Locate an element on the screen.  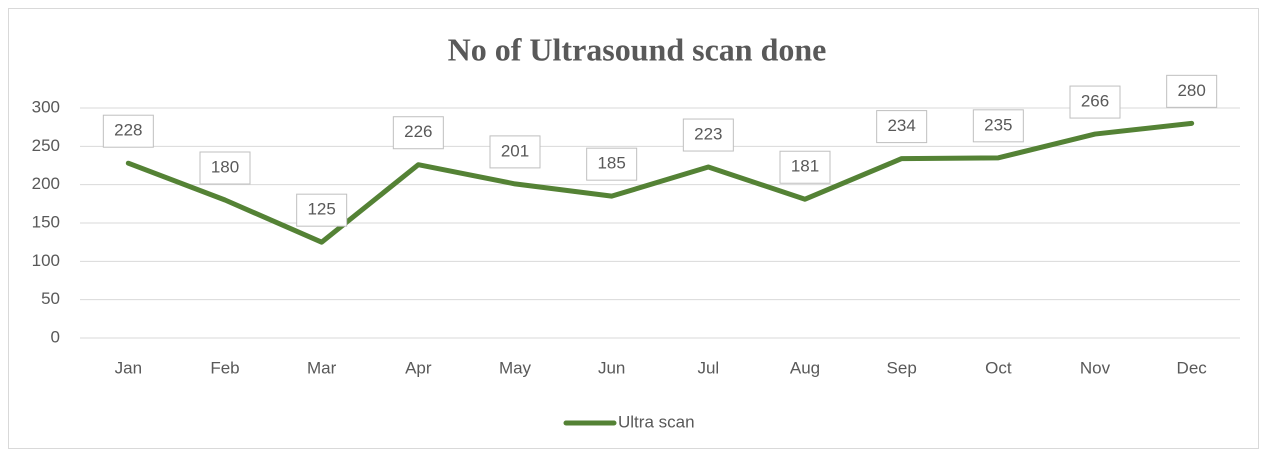
data-label: 234 is located at coordinates (901, 125).